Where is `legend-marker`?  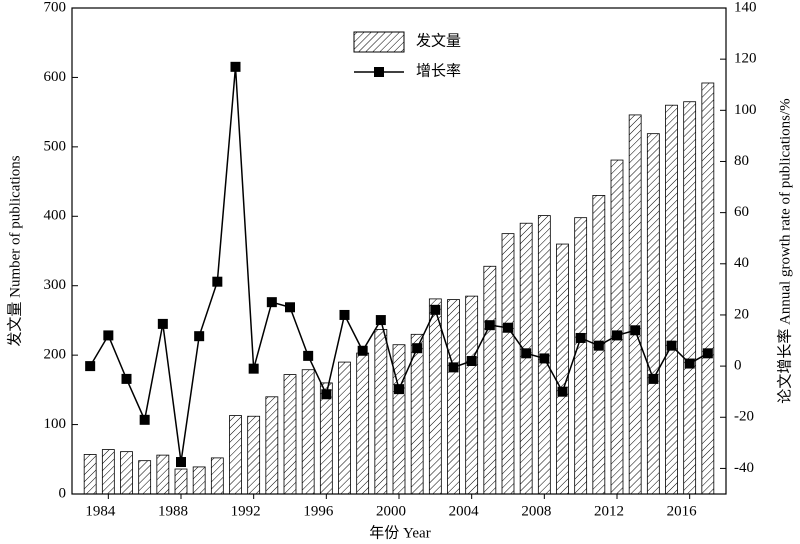
legend-marker is located at coordinates (379, 72).